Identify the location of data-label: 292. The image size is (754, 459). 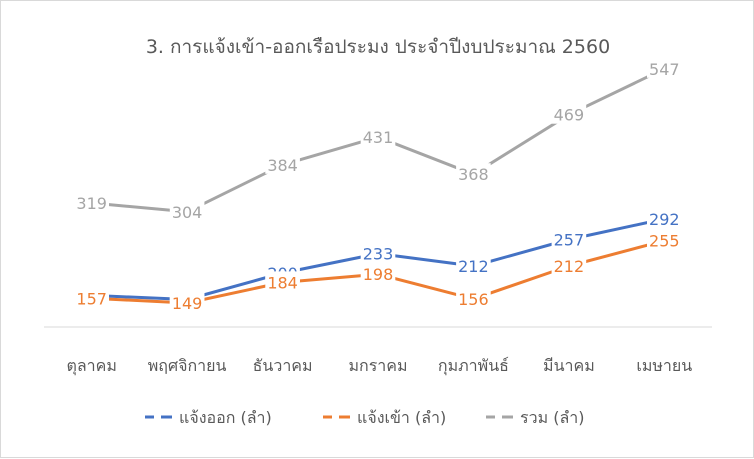
(664, 219).